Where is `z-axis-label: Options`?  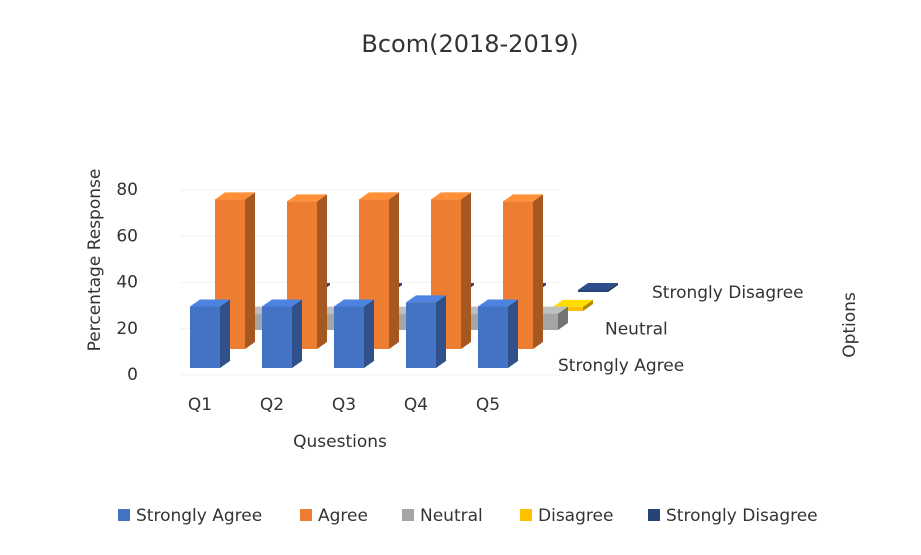
z-axis-label: Options is located at coordinates (850, 325).